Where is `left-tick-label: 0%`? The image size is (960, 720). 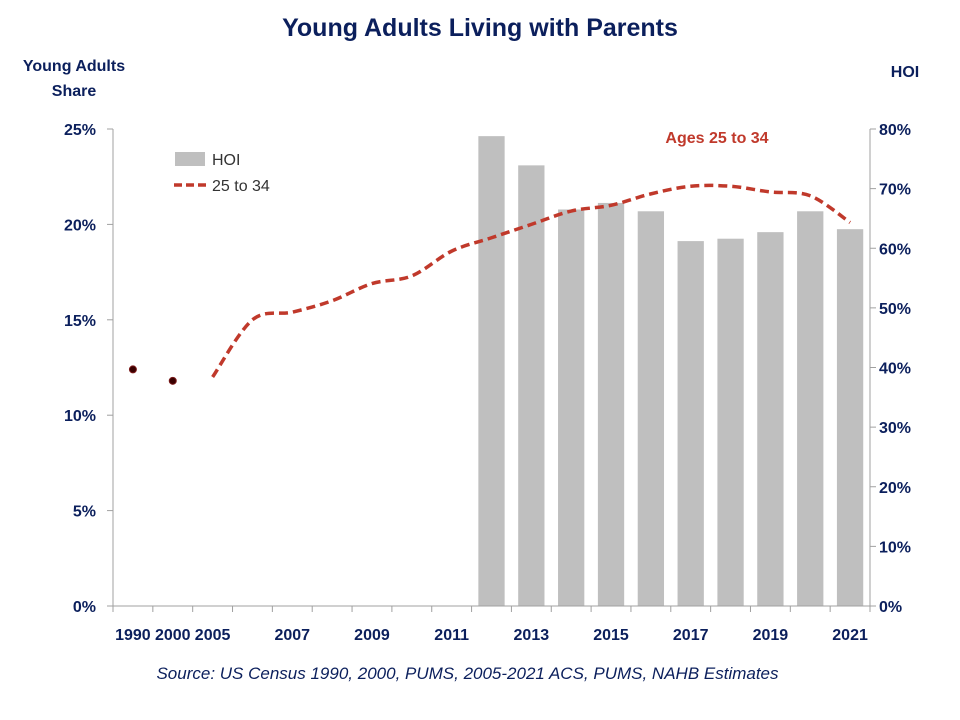
left-tick-label: 0% is located at coordinates (84, 607).